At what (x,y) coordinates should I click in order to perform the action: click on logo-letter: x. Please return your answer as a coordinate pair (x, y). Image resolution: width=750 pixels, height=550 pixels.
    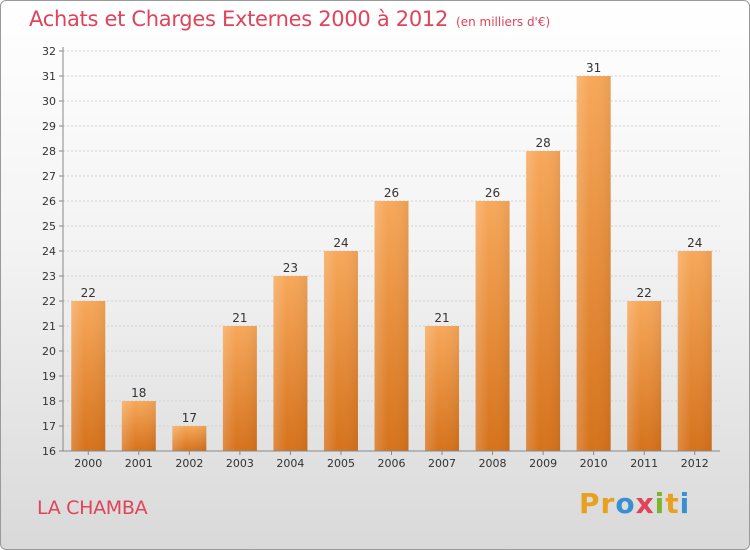
    Looking at the image, I should click on (645, 503).